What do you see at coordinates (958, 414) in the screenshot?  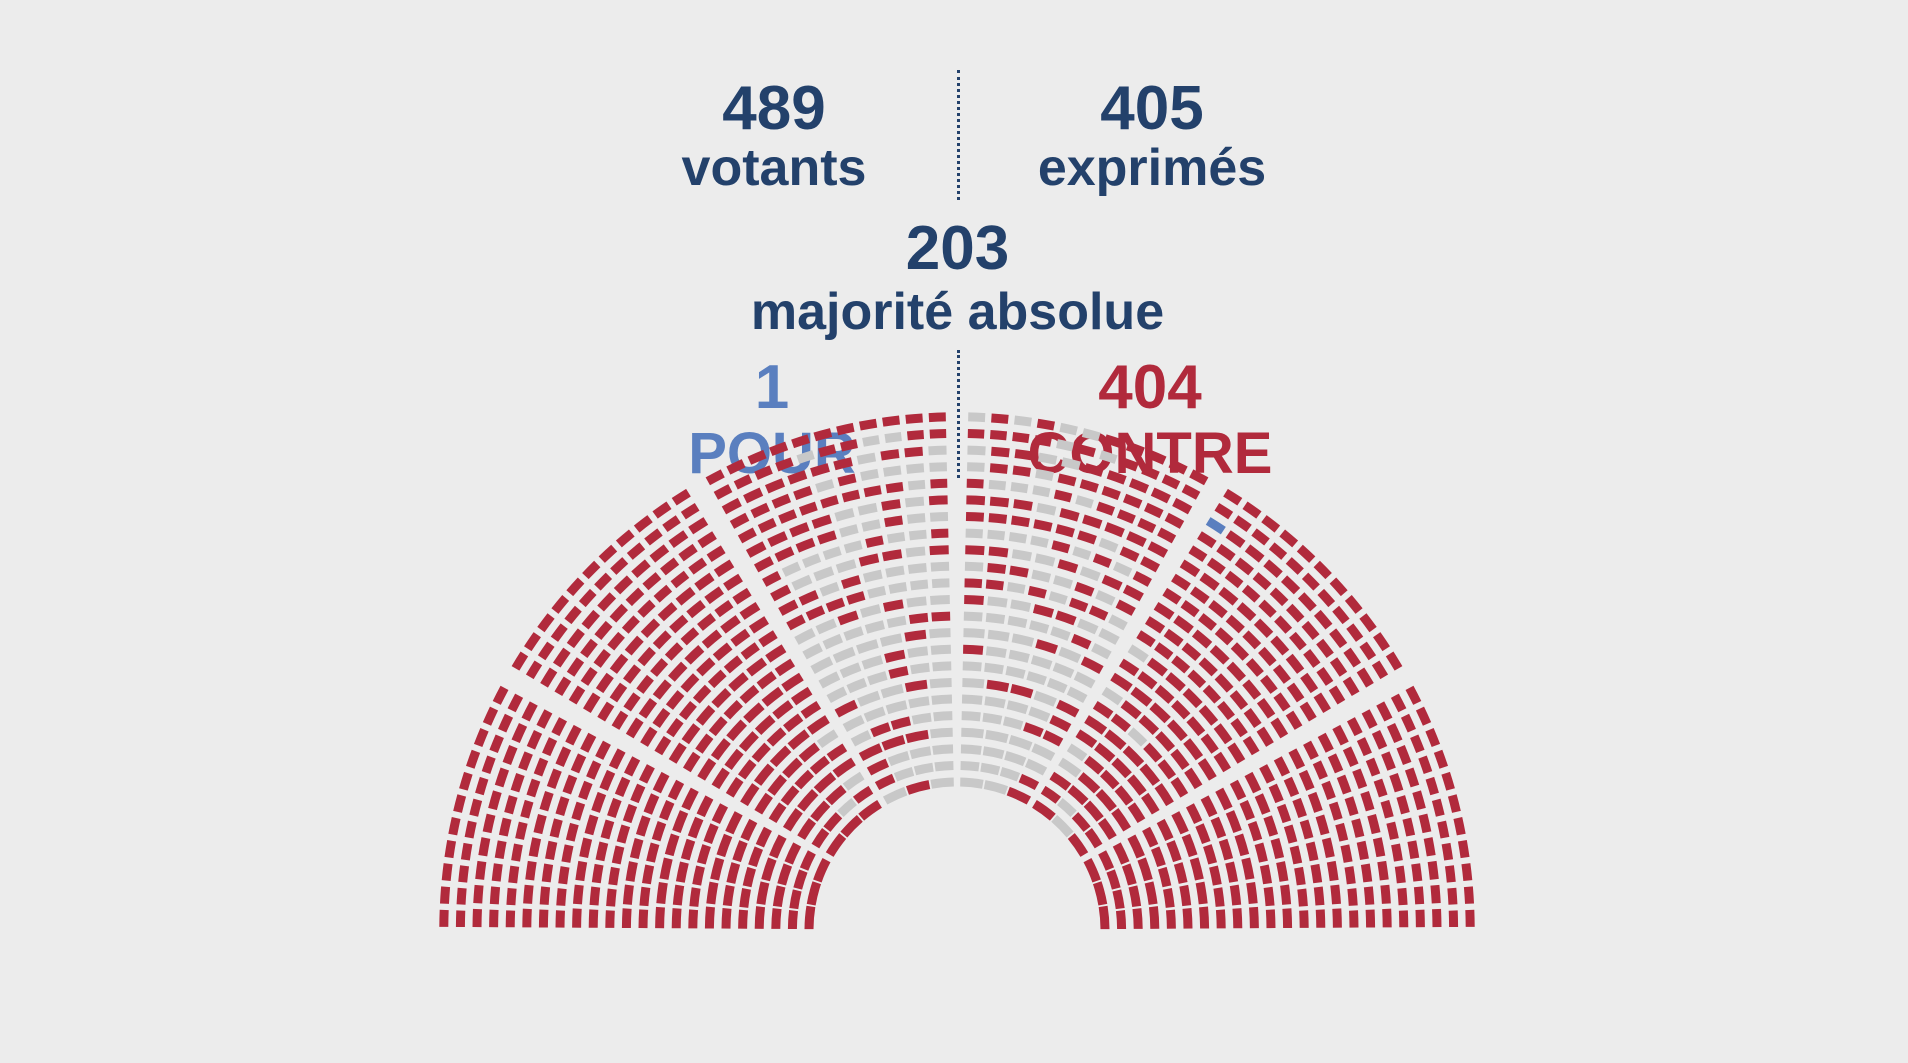 I see `bottom-divider` at bounding box center [958, 414].